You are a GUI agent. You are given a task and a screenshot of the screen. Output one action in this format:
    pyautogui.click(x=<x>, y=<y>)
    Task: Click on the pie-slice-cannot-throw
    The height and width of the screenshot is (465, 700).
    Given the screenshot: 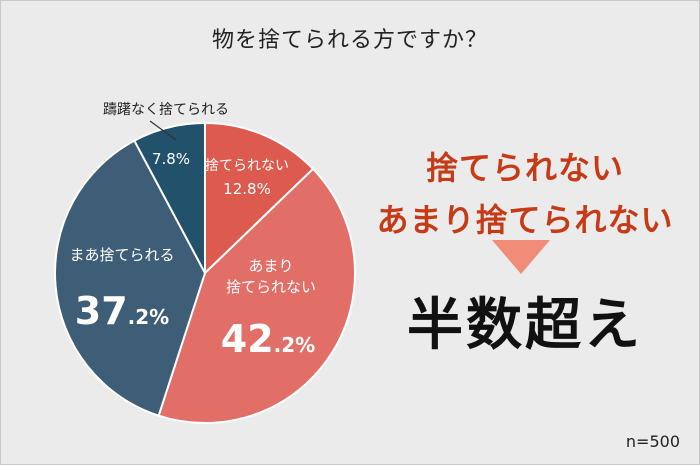 What is the action you would take?
    pyautogui.click(x=259, y=198)
    